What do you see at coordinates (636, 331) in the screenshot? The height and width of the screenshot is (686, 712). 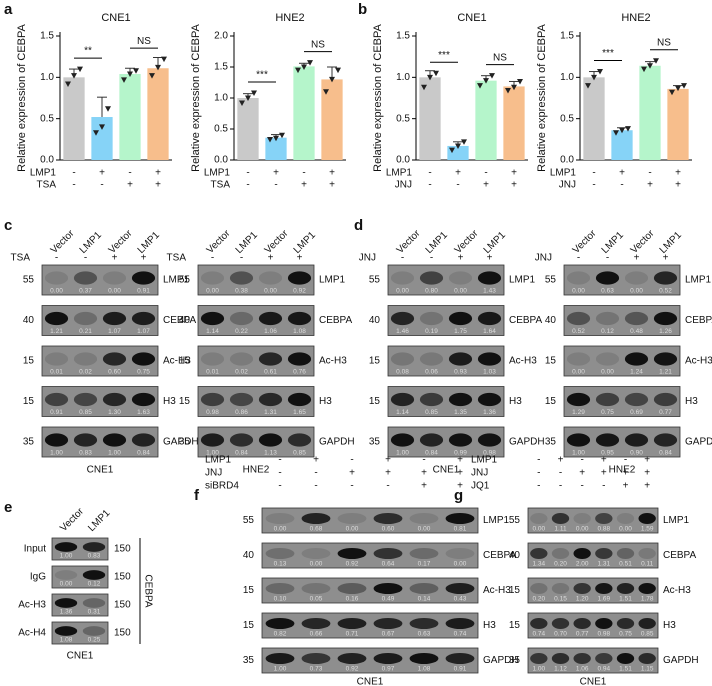 I see `quantification: 0.48` at bounding box center [636, 331].